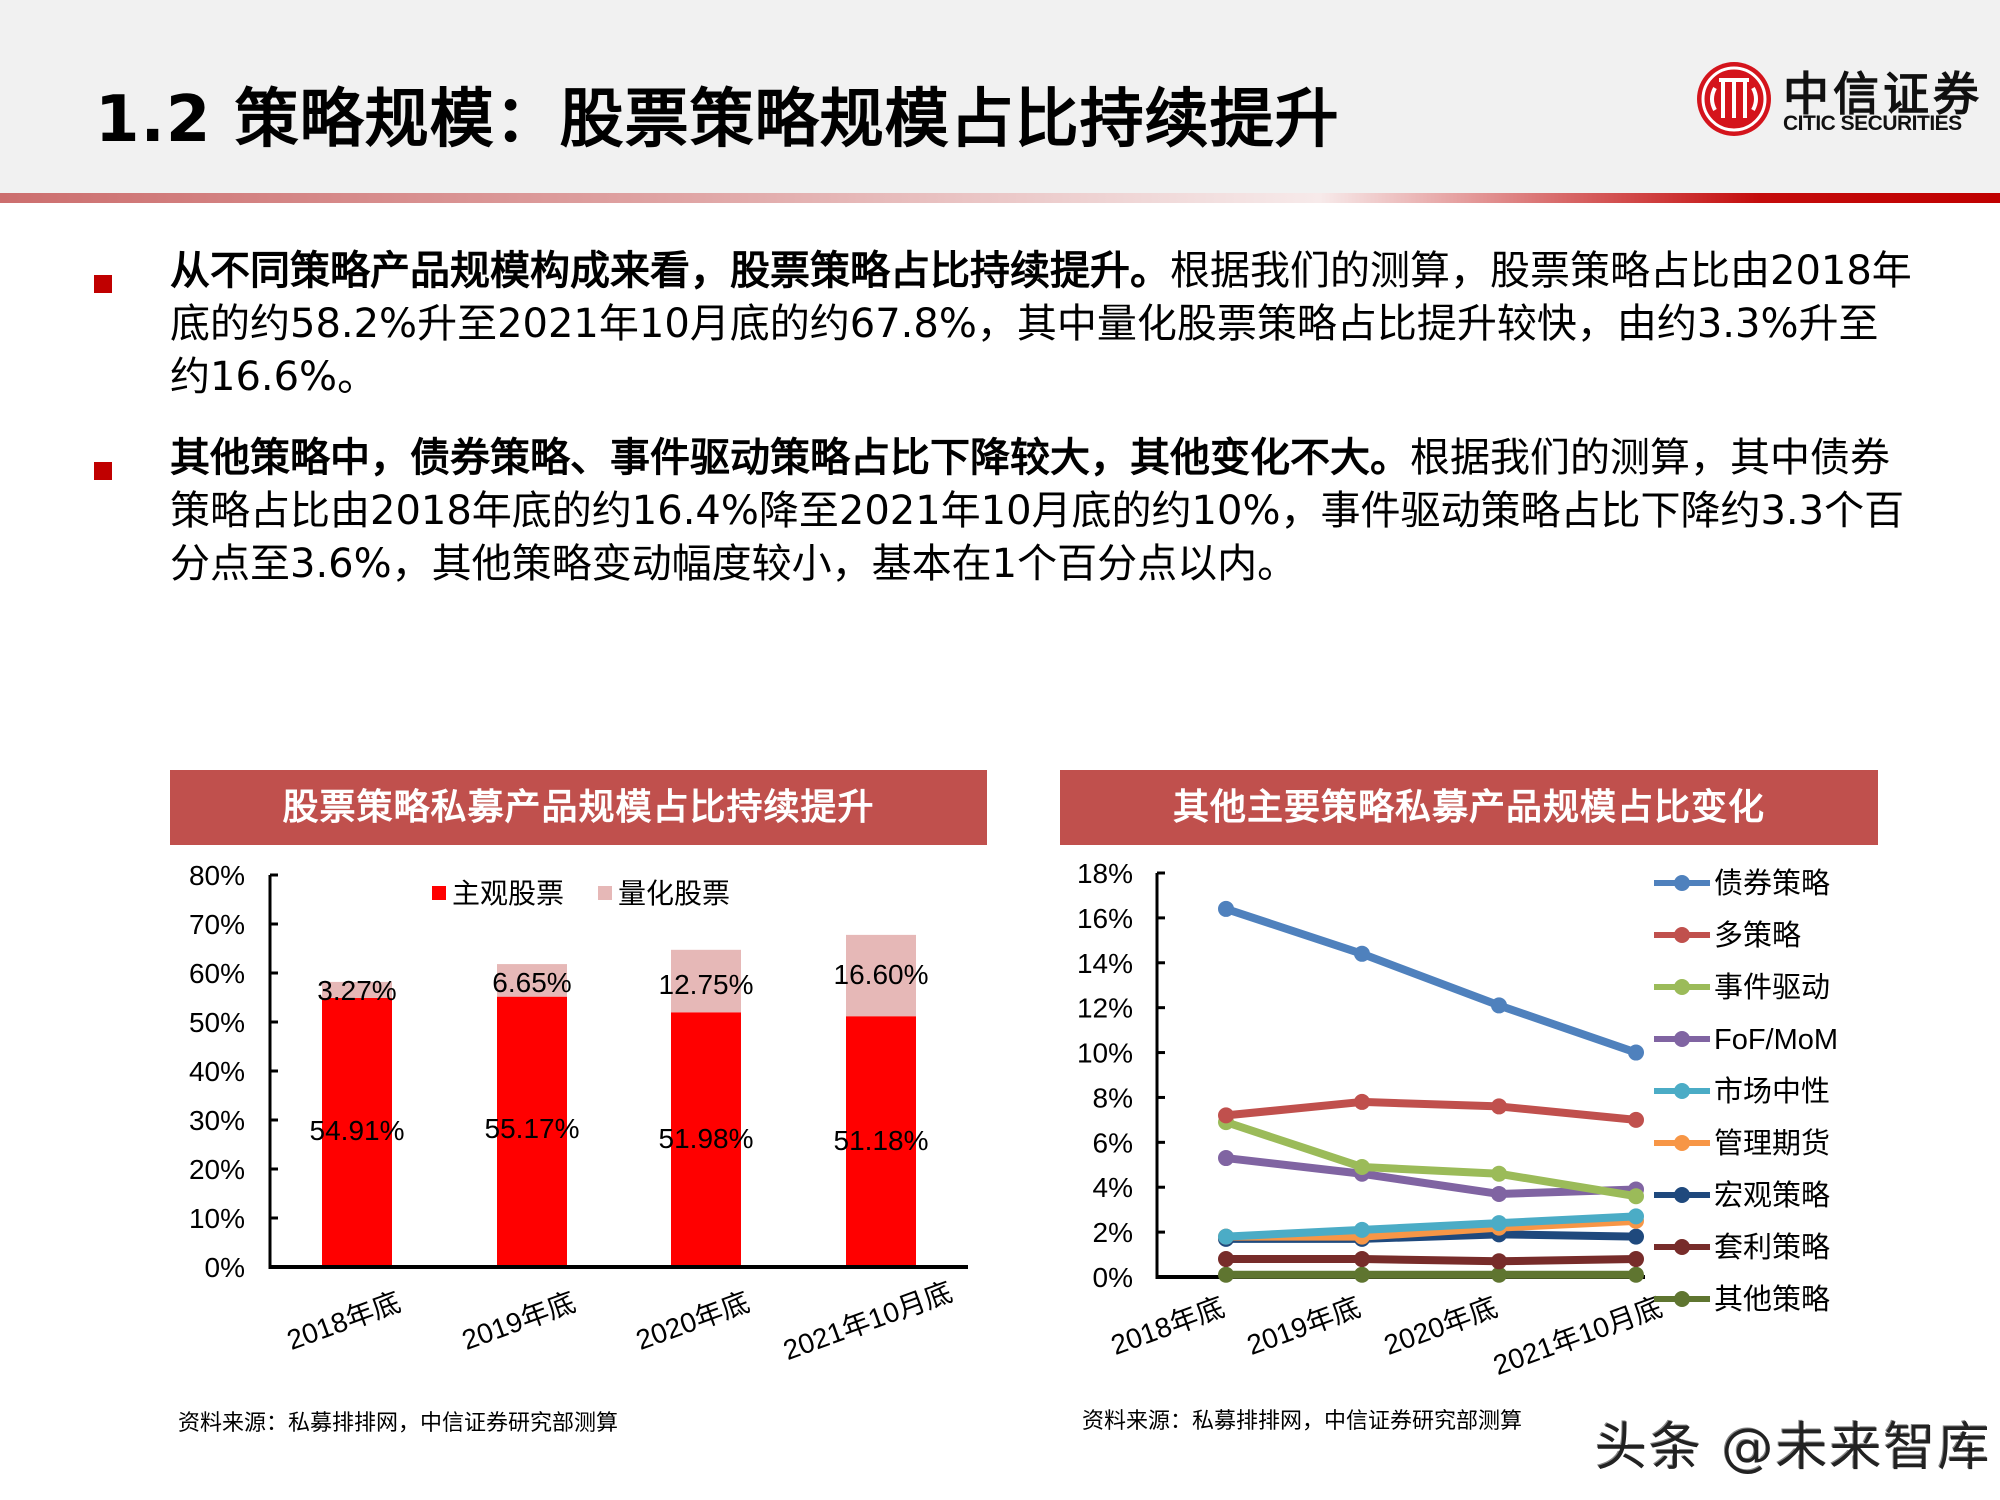 This screenshot has width=2000, height=1500. I want to click on y-tick-label: 8%, so click(1113, 1097).